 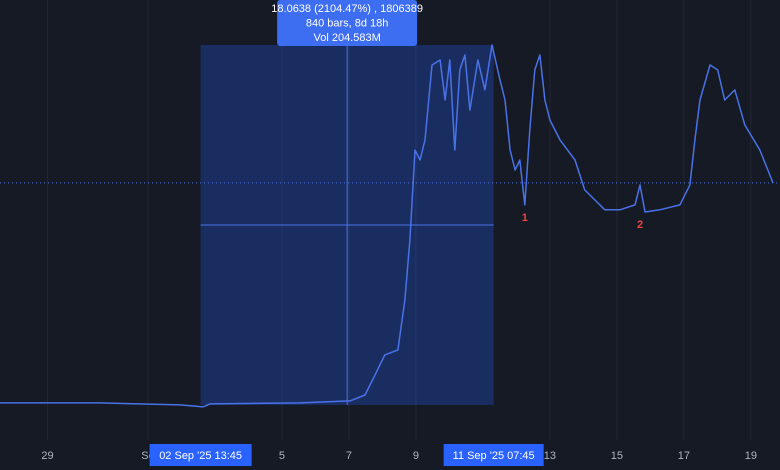 I want to click on annotation: 2, so click(x=640, y=225).